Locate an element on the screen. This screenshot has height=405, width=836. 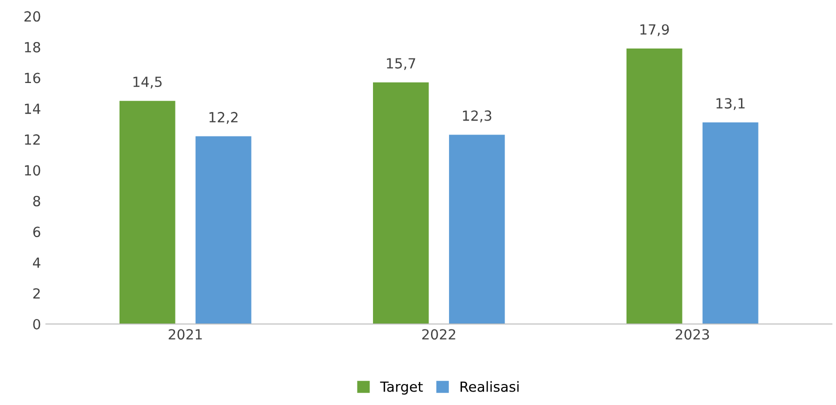
data-label: 15,7 is located at coordinates (401, 64).